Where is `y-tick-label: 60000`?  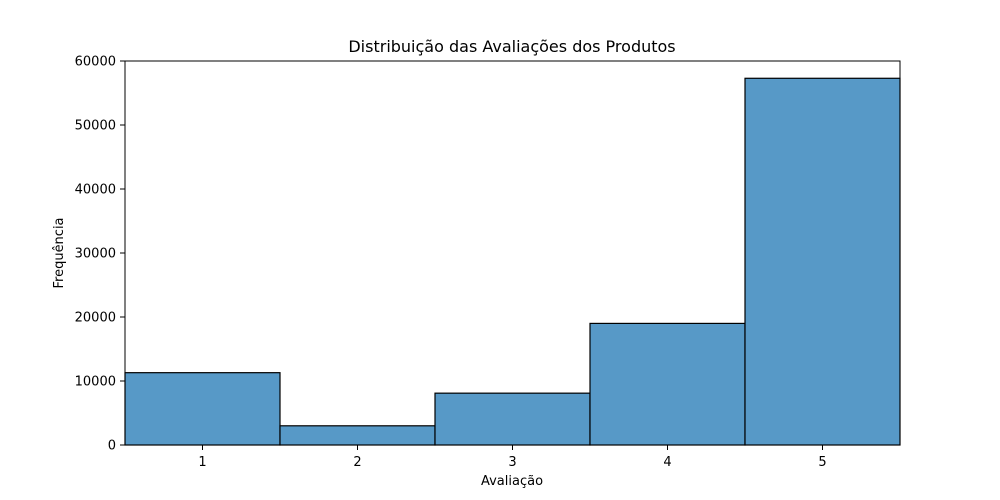 y-tick-label: 60000 is located at coordinates (95, 62).